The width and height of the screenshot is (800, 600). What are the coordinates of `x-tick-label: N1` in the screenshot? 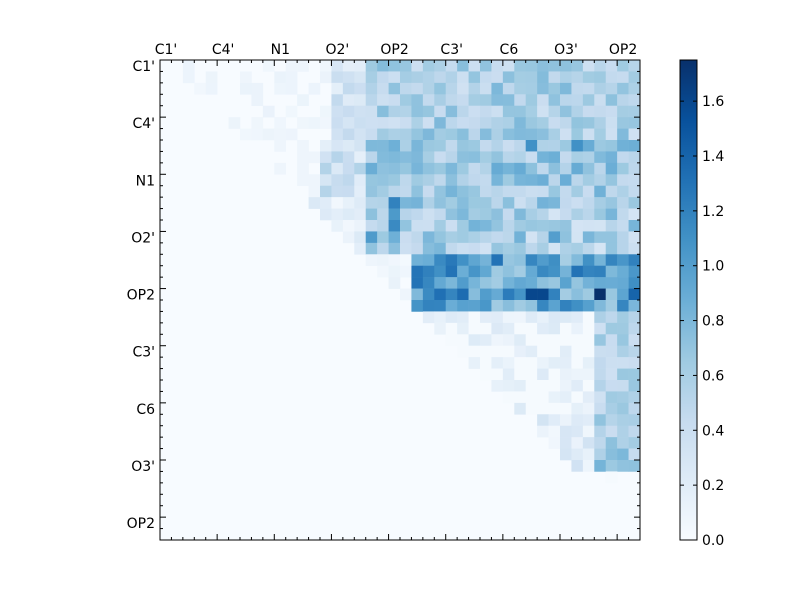 It's located at (280, 50).